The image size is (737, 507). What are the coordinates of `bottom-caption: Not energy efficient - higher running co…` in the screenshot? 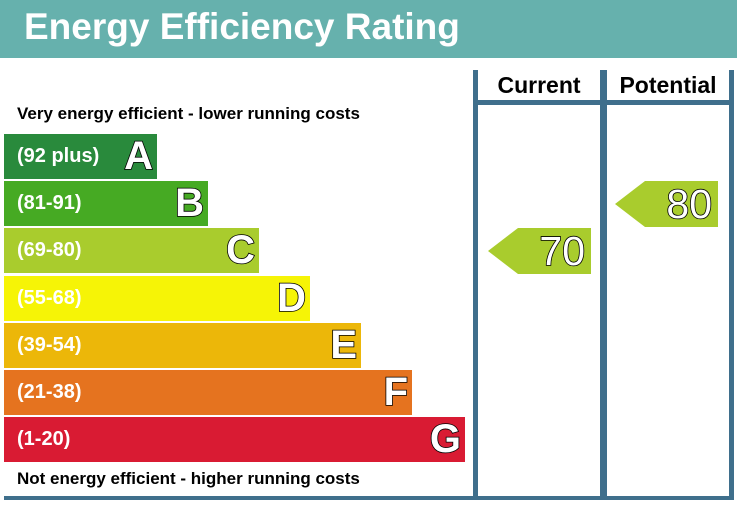 It's located at (188, 478).